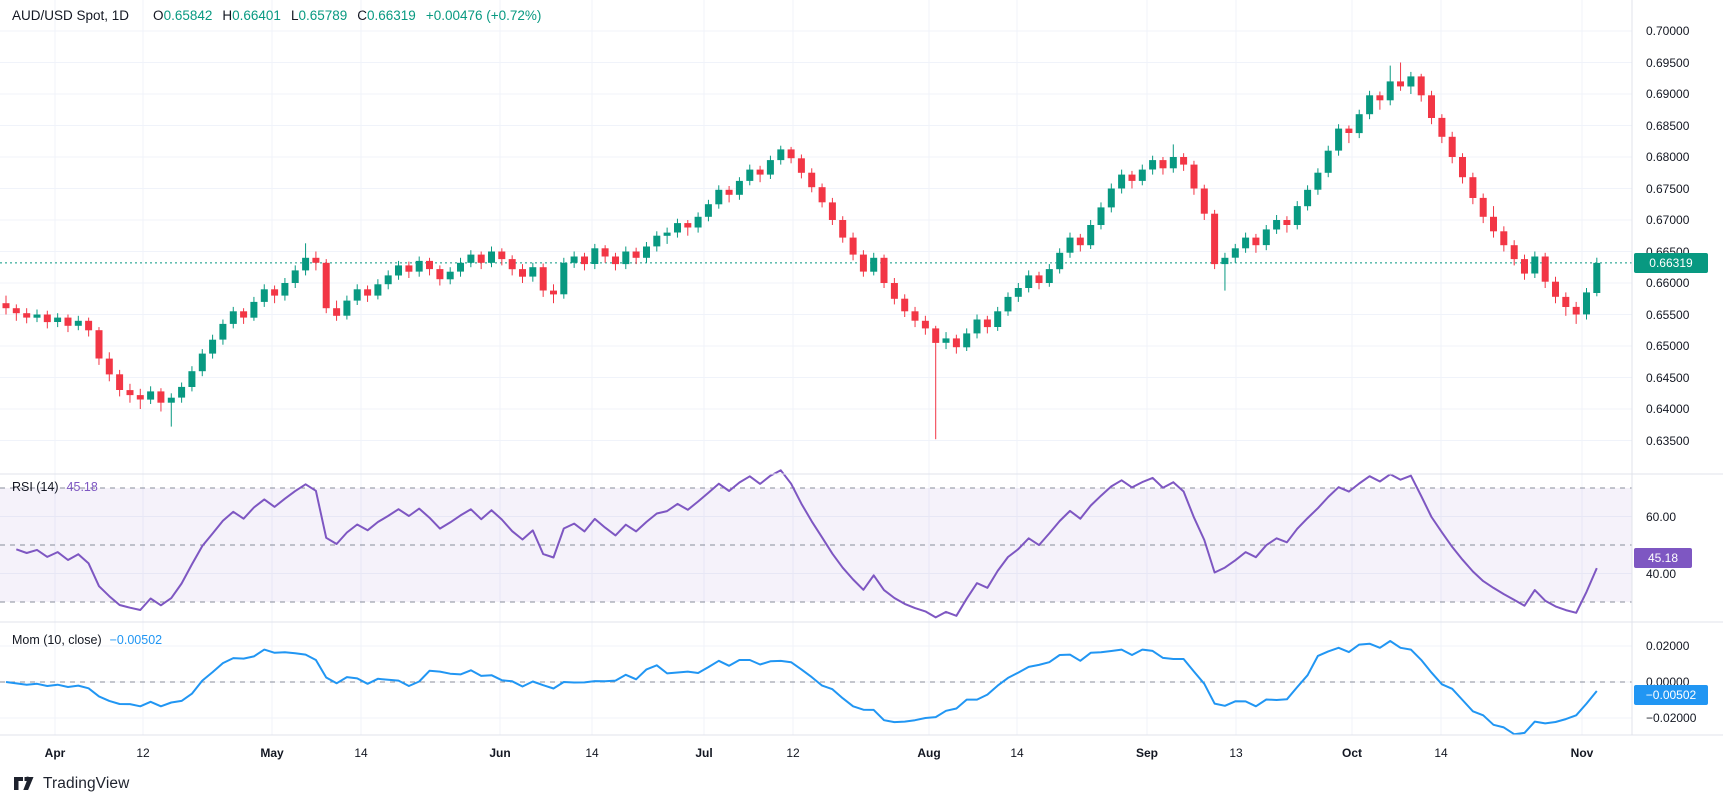  Describe the element at coordinates (1236, 753) in the screenshot. I see `time-axis-label: 13` at that location.